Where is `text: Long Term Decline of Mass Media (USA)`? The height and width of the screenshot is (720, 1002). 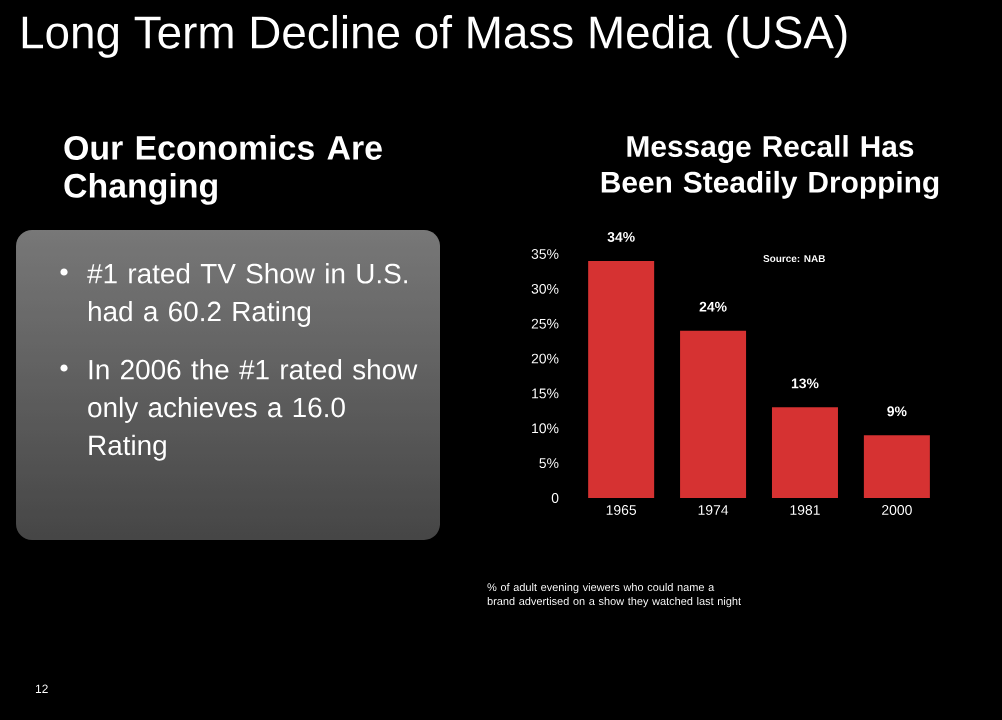 text: Long Term Decline of Mass Media (USA) is located at coordinates (434, 36).